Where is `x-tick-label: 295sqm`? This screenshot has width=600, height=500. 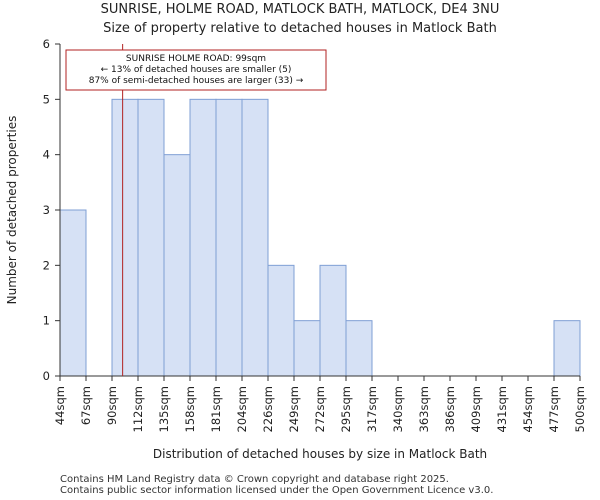 x-tick-label: 295sqm is located at coordinates (346, 409).